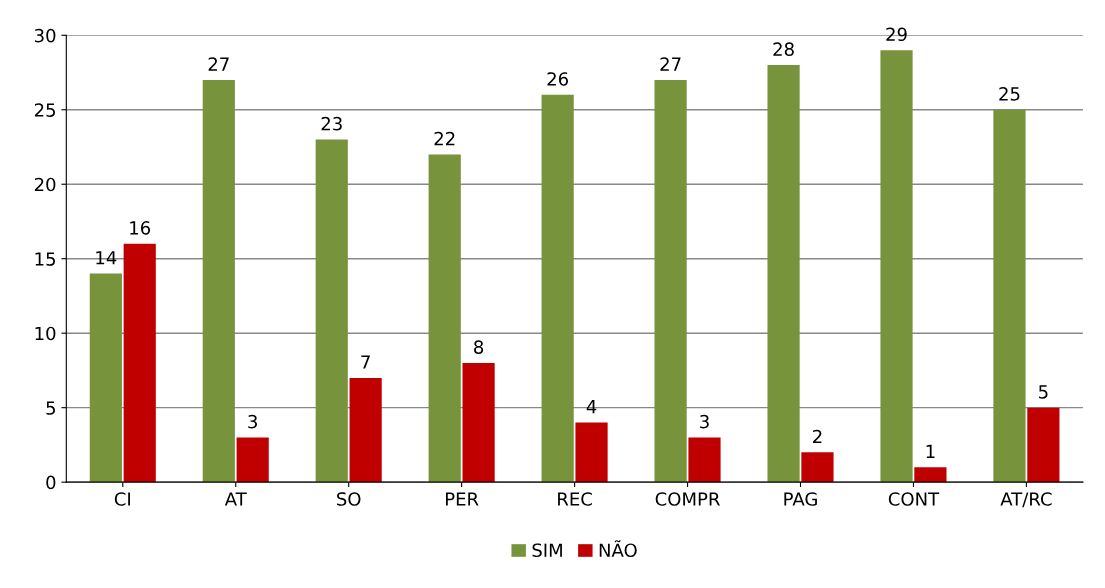  I want to click on y-tick-label: 0, so click(51, 482).